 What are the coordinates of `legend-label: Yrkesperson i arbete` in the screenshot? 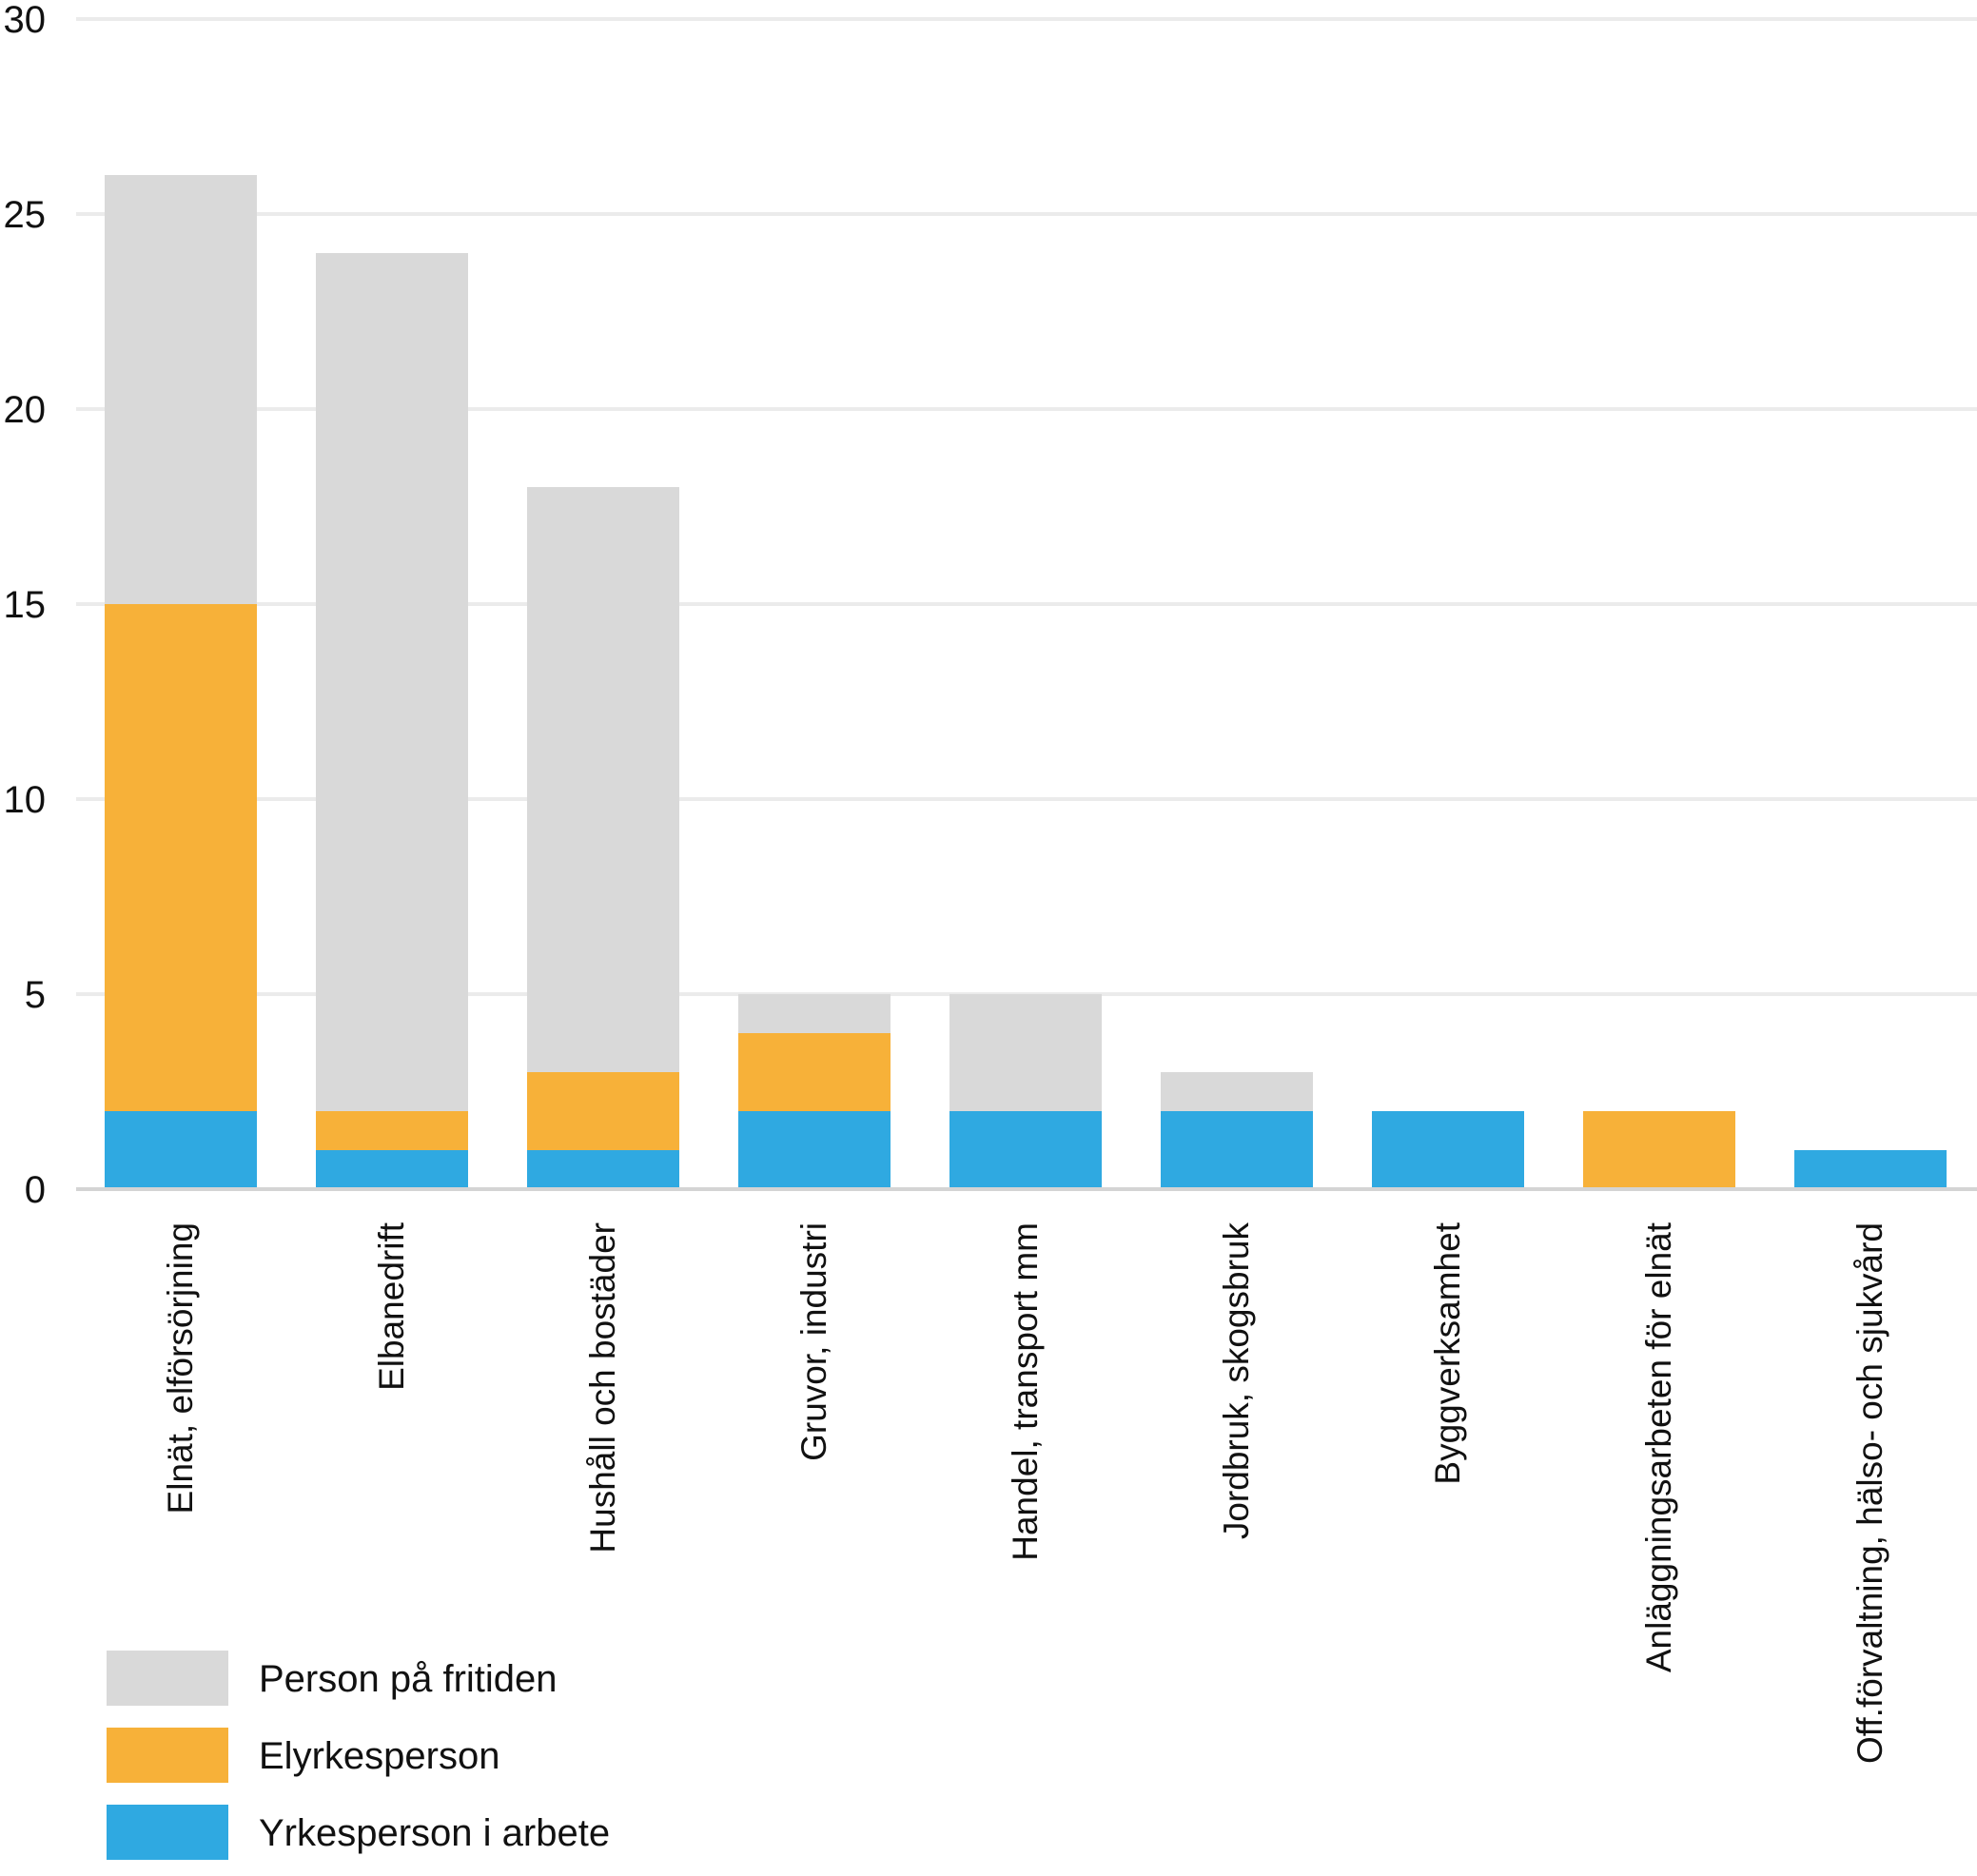 It's located at (434, 1833).